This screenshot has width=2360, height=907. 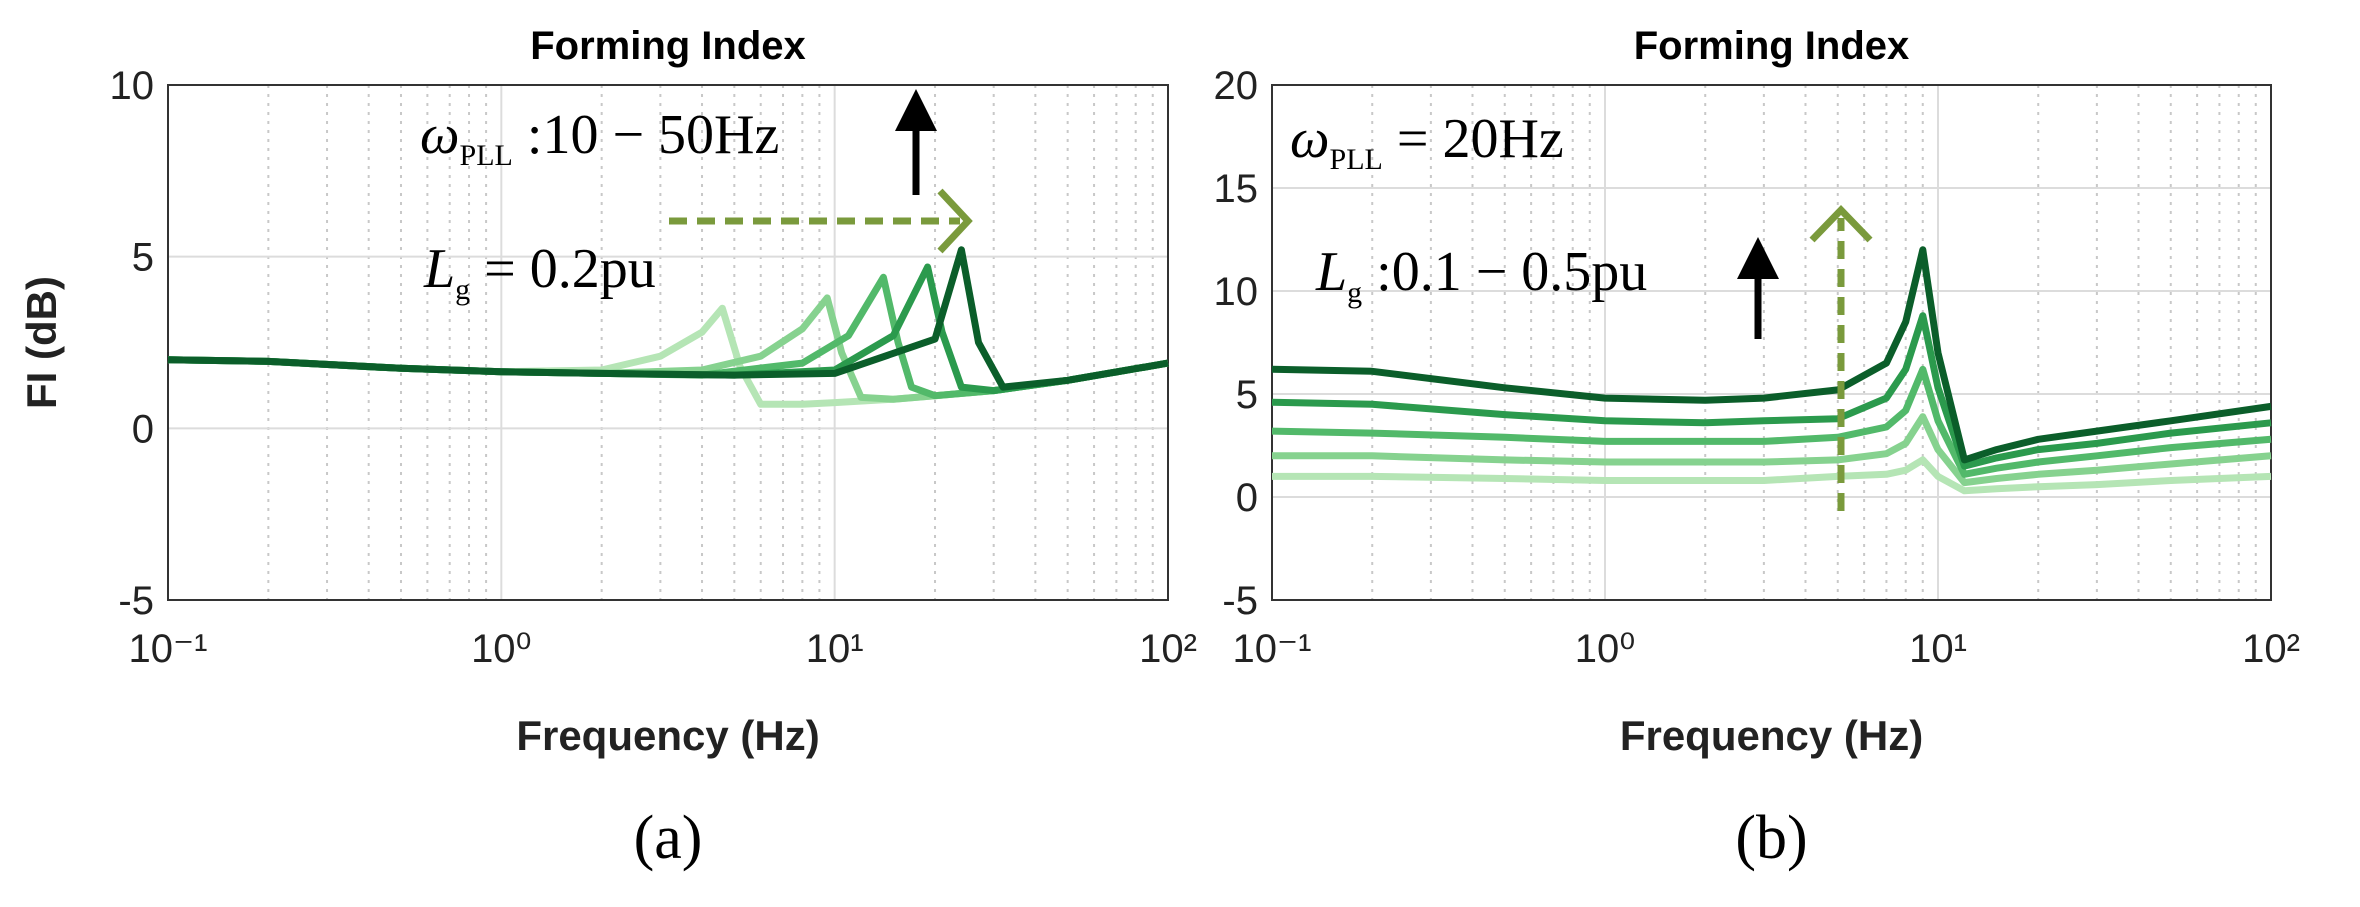 I want to click on annotation: ωPLL :10 − 50Hz, so click(x=599, y=138).